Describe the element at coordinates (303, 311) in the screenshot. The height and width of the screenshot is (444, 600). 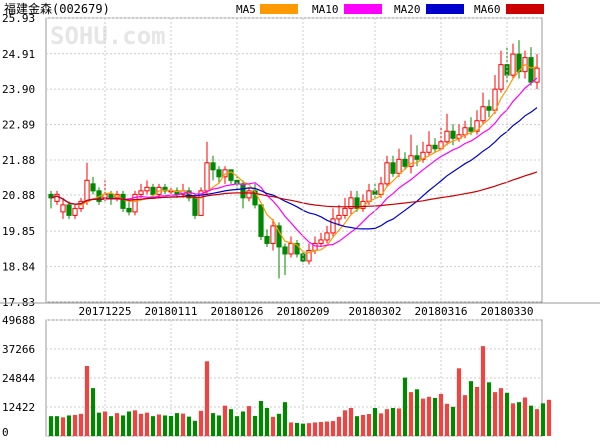
I see `date-tick-label: 20180209` at that location.